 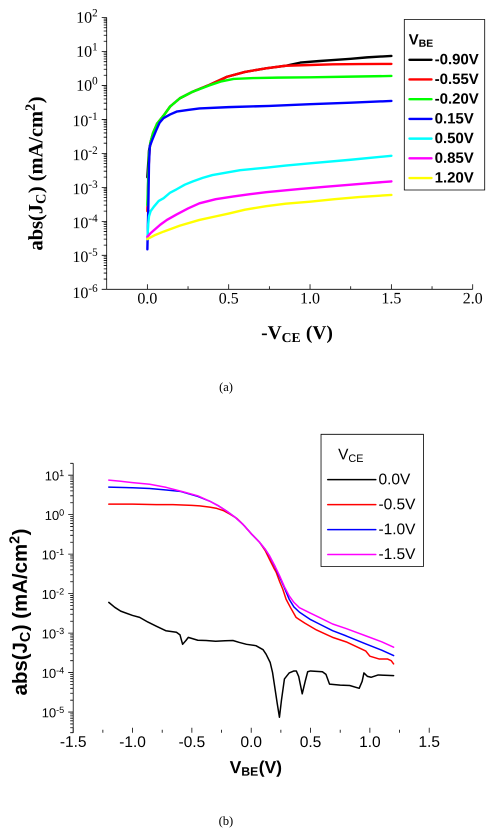 What do you see at coordinates (192, 742) in the screenshot?
I see `x-tick-label: -0.5` at bounding box center [192, 742].